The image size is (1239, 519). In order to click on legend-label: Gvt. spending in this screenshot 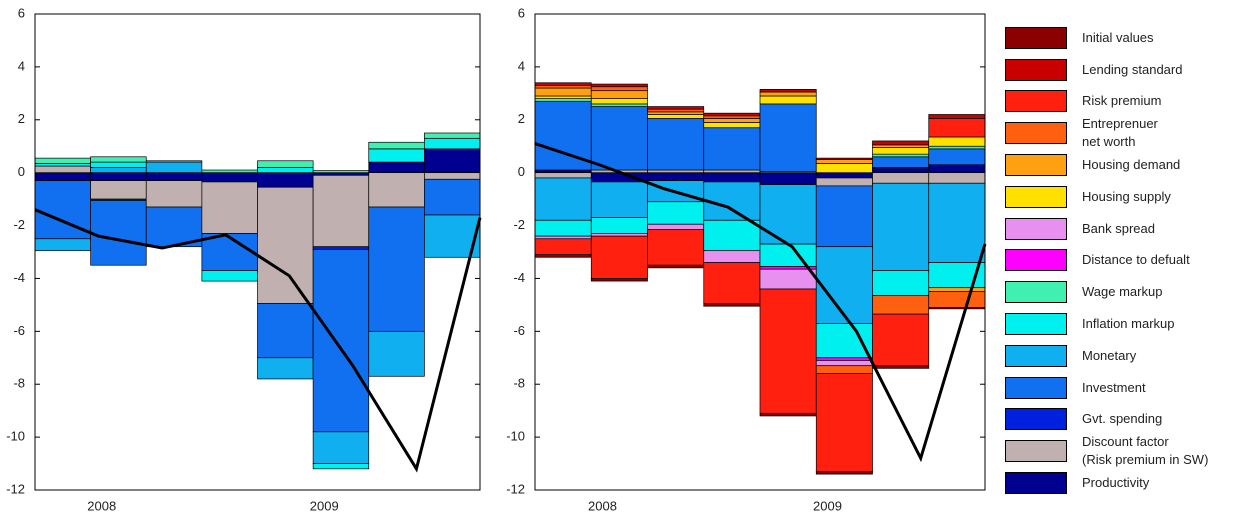, I will do `click(1122, 419)`.